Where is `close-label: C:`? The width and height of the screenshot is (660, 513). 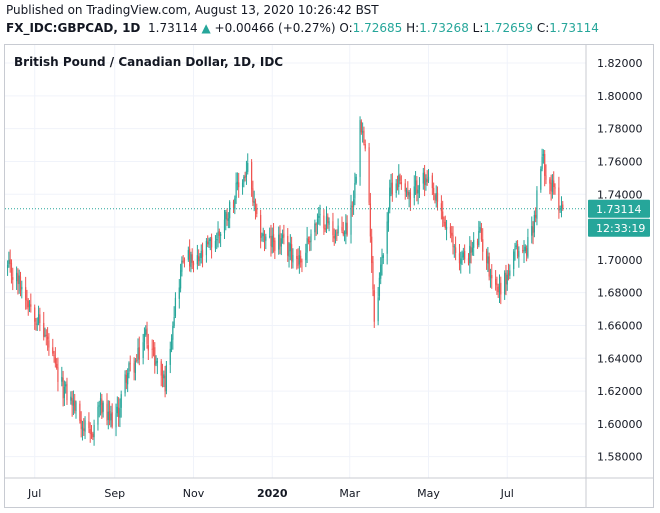
close-label: C: is located at coordinates (543, 28).